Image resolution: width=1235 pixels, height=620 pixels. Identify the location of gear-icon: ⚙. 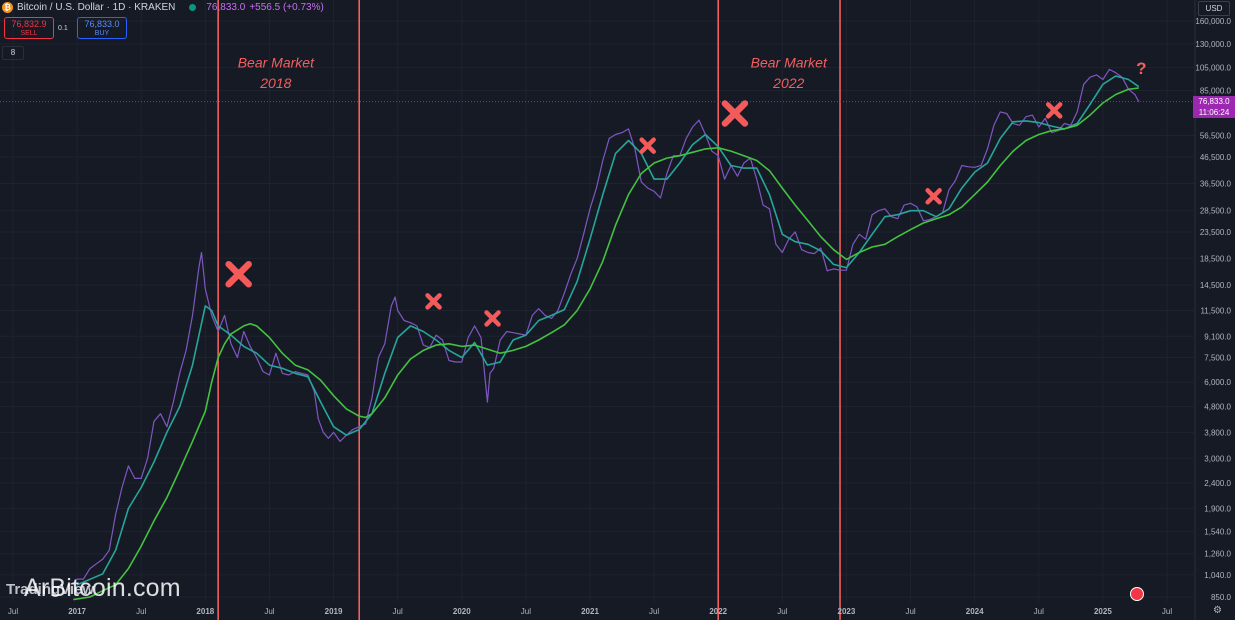
(1217, 610).